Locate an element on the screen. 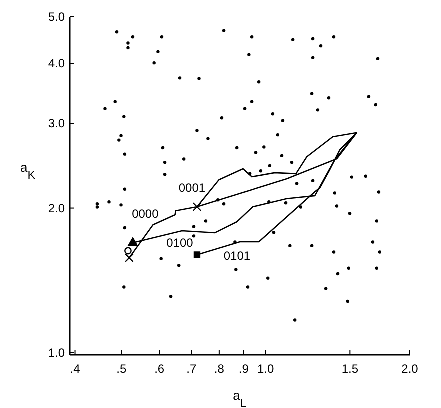  y-tick-label: 5.0 is located at coordinates (57, 17).